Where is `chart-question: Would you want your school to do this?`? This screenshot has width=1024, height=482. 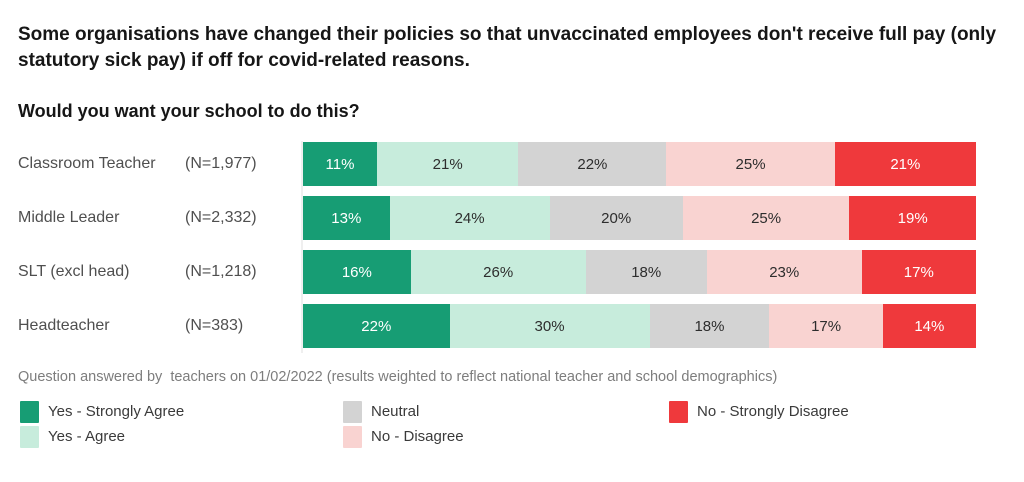 chart-question: Would you want your school to do this? is located at coordinates (189, 111).